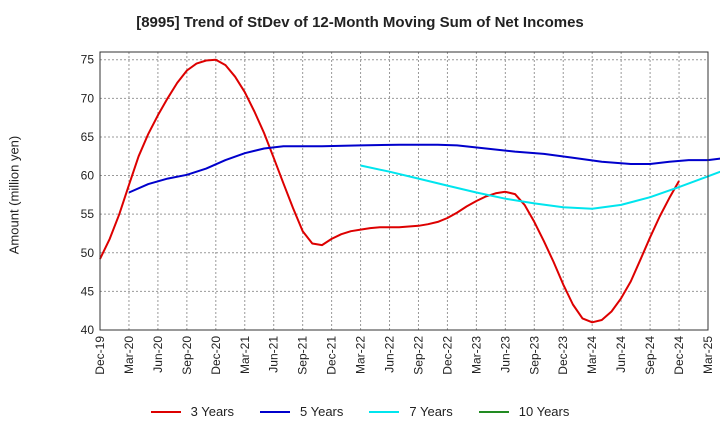 The height and width of the screenshot is (440, 720). What do you see at coordinates (540, 187) in the screenshot?
I see `series-line-7-years` at bounding box center [540, 187].